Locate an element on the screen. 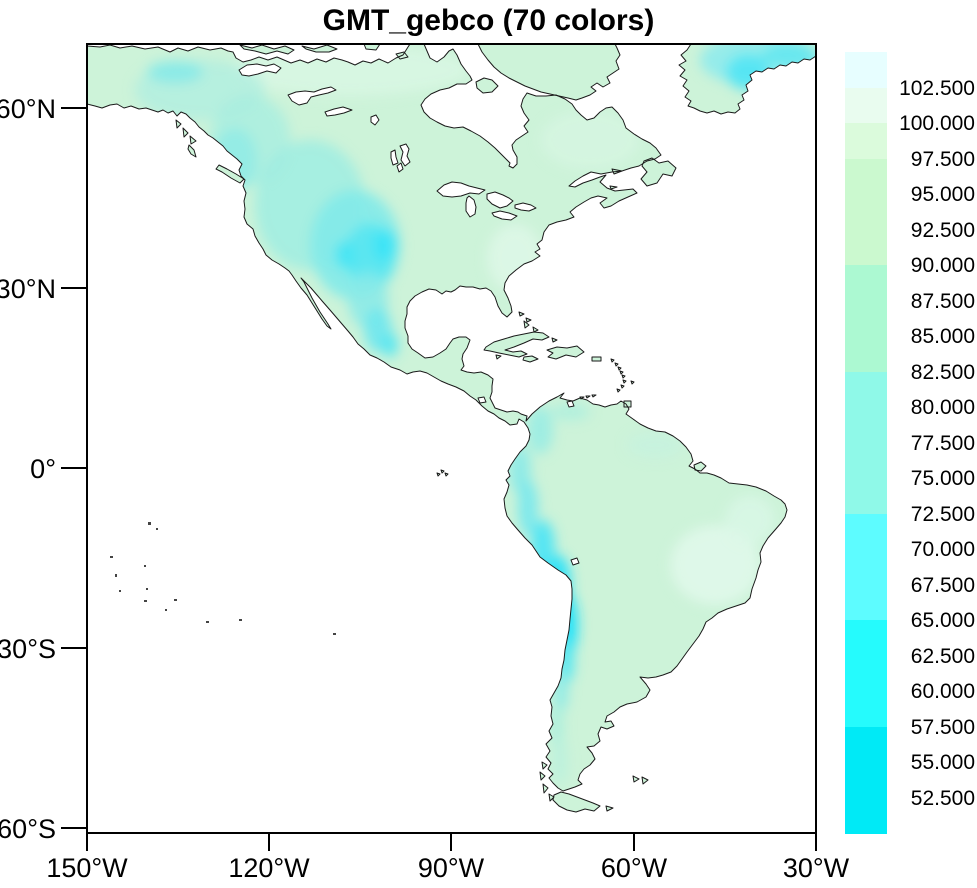 The image size is (977, 888). colorbar-tick-label: 70.000 is located at coordinates (942, 549).